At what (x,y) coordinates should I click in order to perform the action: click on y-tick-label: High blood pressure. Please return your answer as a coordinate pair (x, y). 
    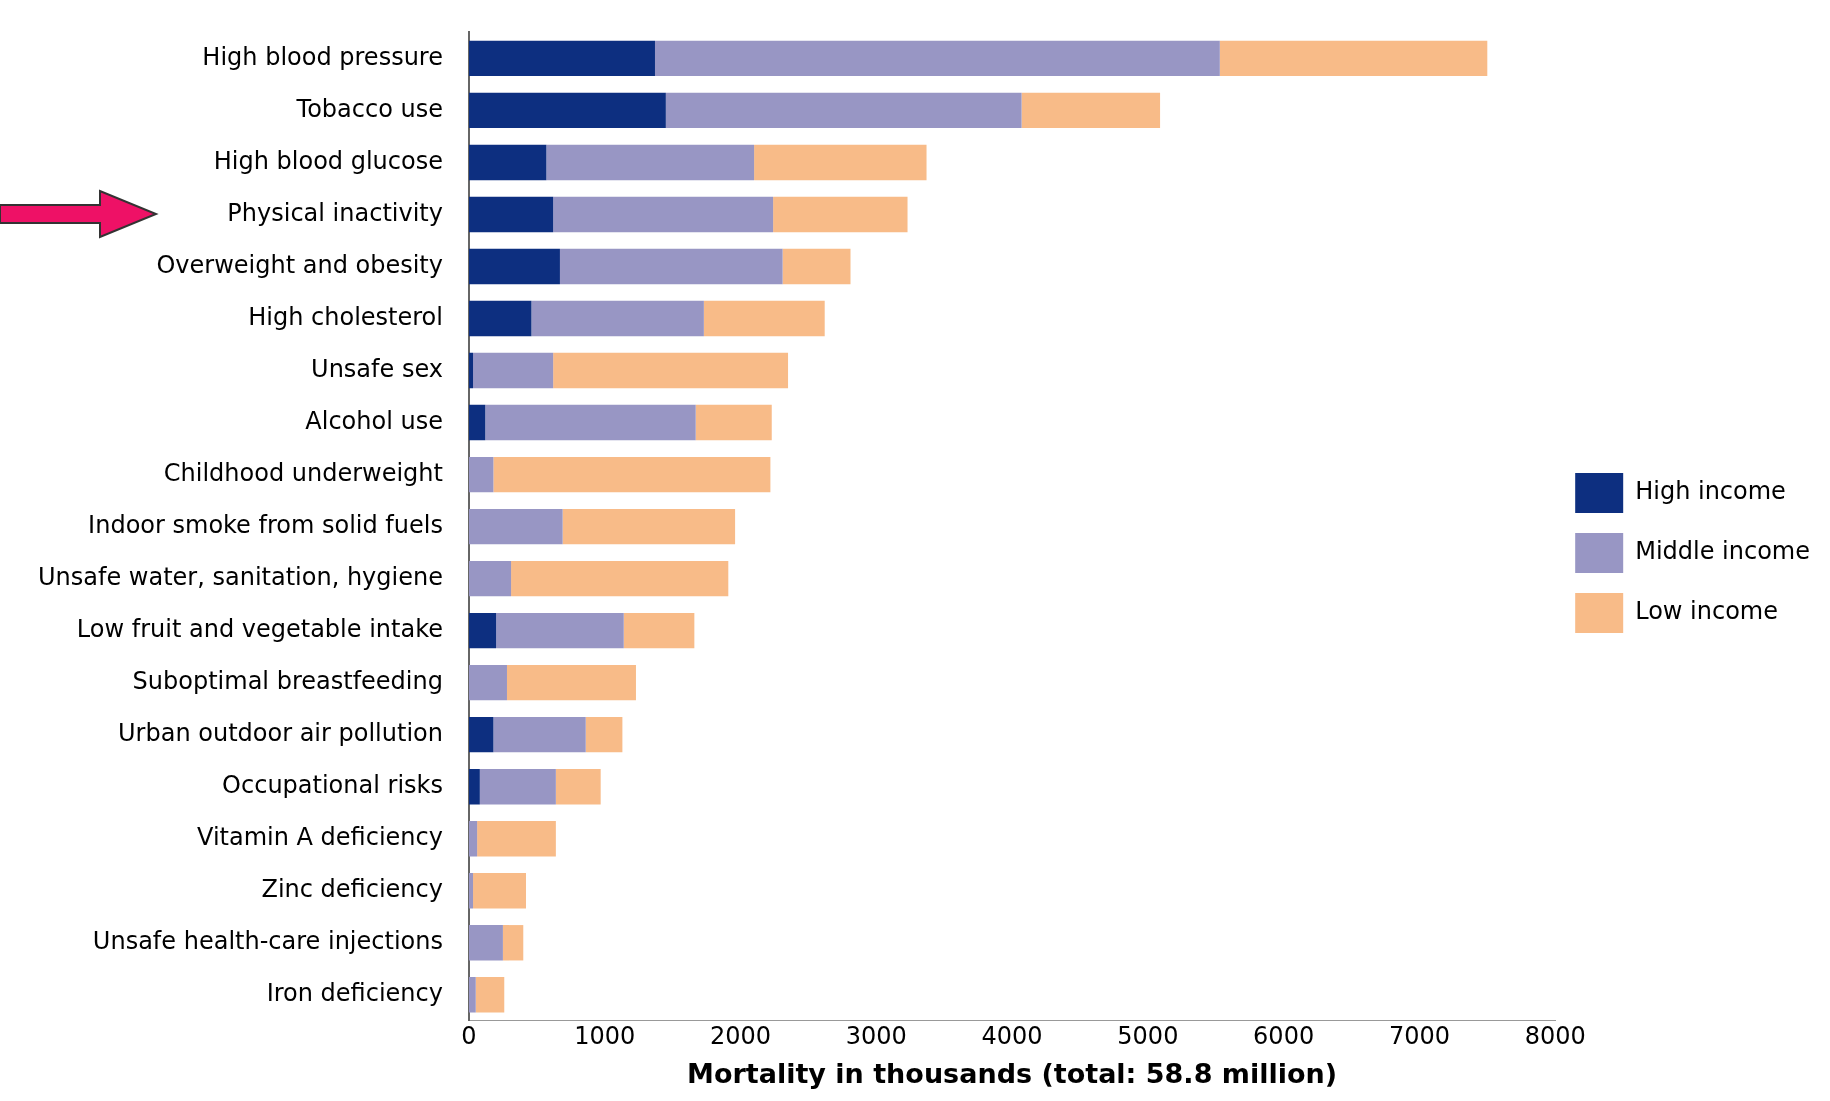
    Looking at the image, I should click on (322, 56).